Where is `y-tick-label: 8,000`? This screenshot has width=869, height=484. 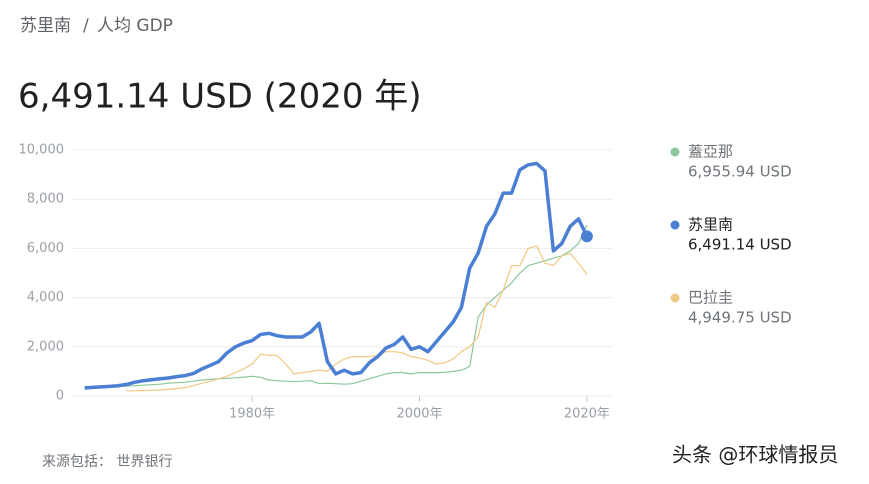 y-tick-label: 8,000 is located at coordinates (45, 199).